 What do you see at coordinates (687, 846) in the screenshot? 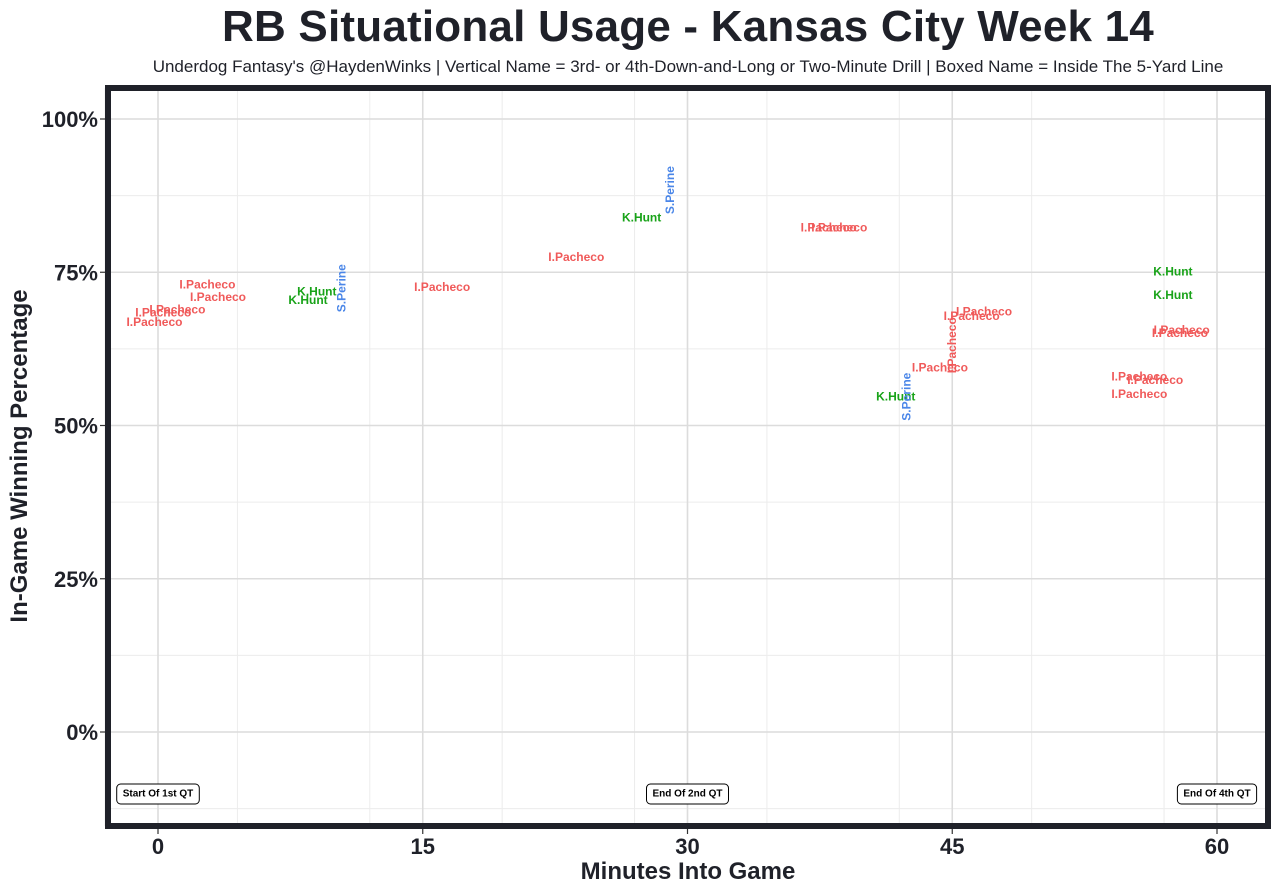
I see `x-tick-label: 30` at bounding box center [687, 846].